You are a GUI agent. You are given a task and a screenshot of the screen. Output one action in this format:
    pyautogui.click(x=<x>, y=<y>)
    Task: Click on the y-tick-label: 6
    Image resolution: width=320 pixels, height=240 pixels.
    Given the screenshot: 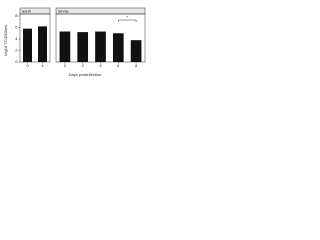 What is the action you would take?
    pyautogui.click(x=16, y=27)
    